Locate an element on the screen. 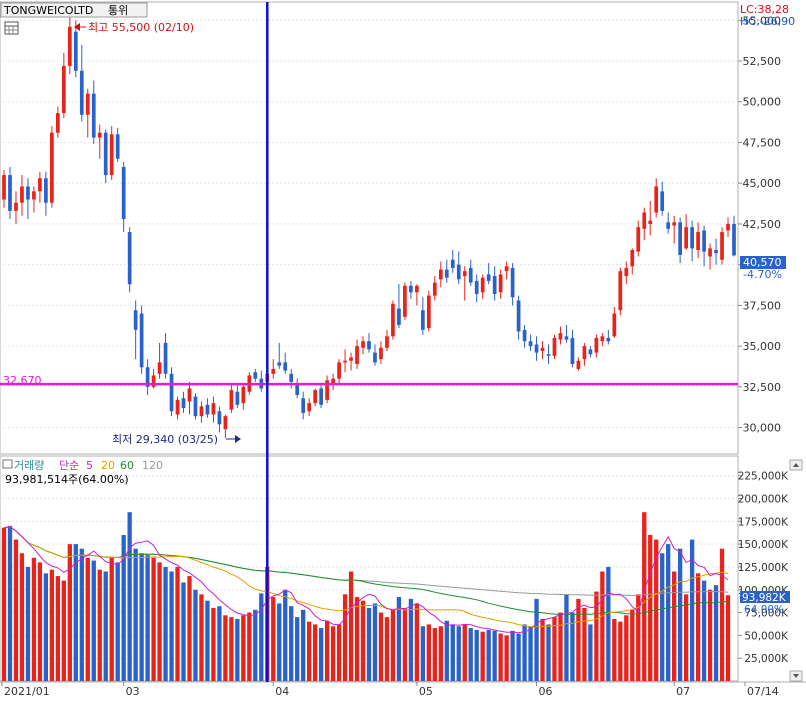  last-volume-tag: 93,982K 64.00% is located at coordinates (765, 603).